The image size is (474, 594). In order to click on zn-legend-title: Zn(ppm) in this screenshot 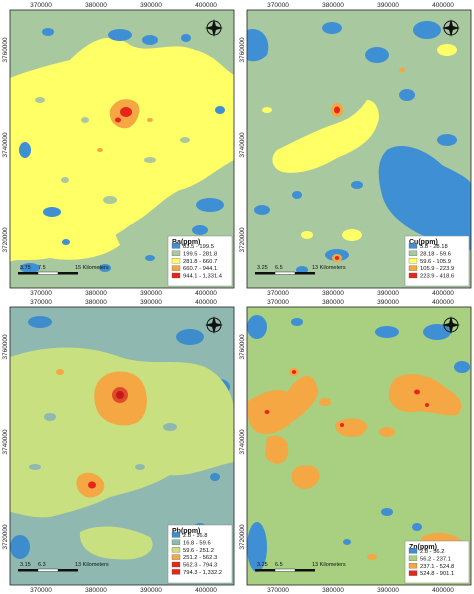, I will do `click(423, 547)`.